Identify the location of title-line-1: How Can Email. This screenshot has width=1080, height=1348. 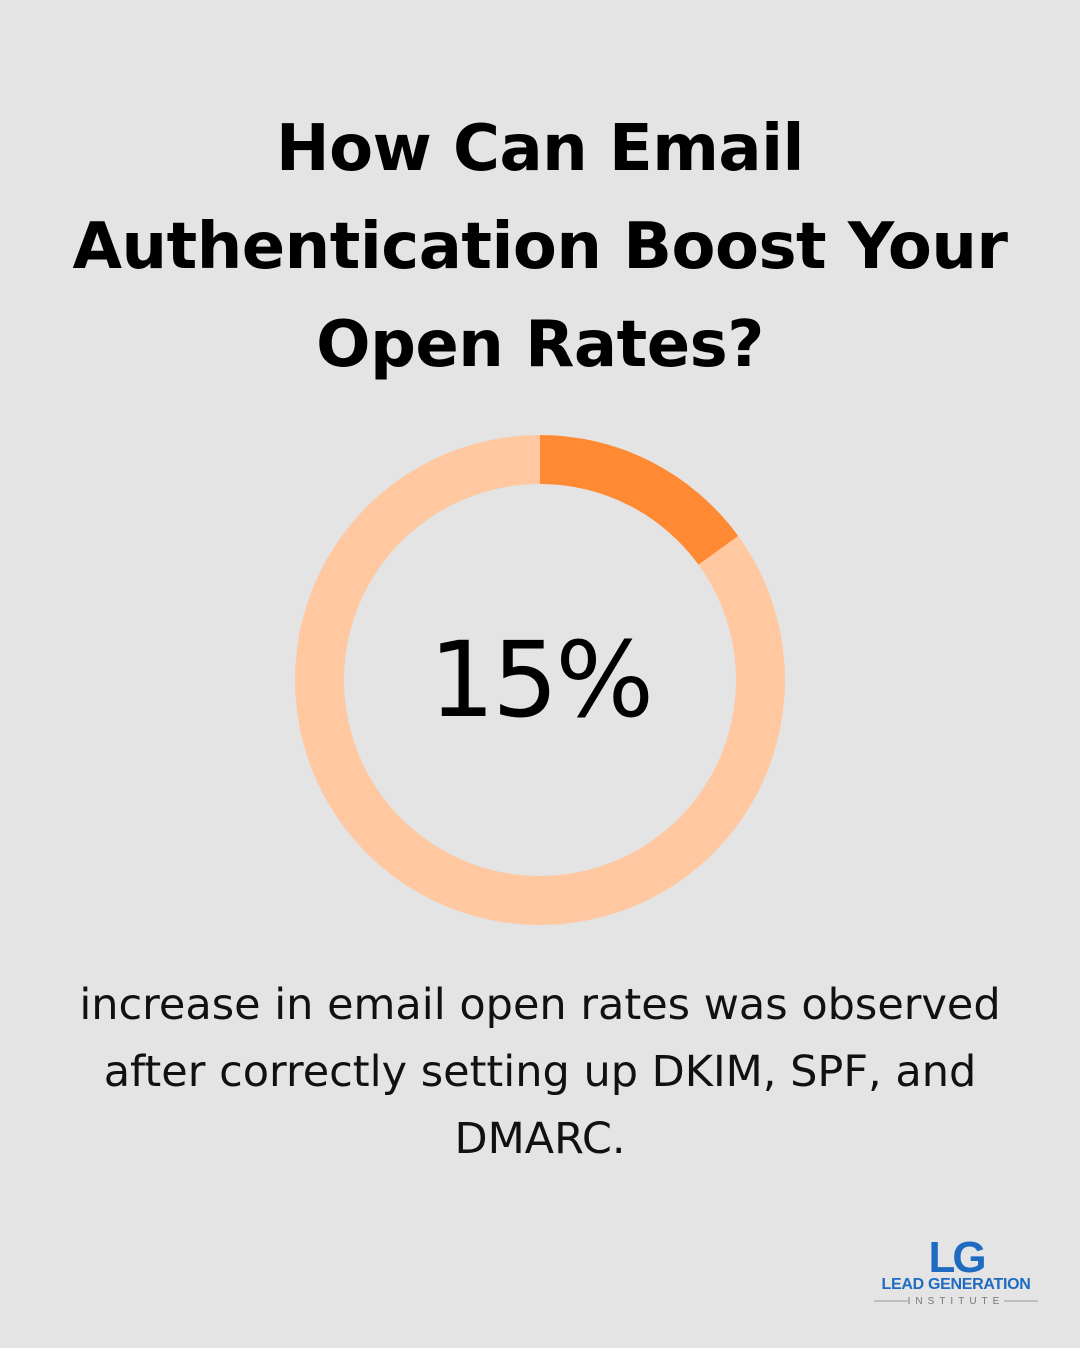
(540, 149).